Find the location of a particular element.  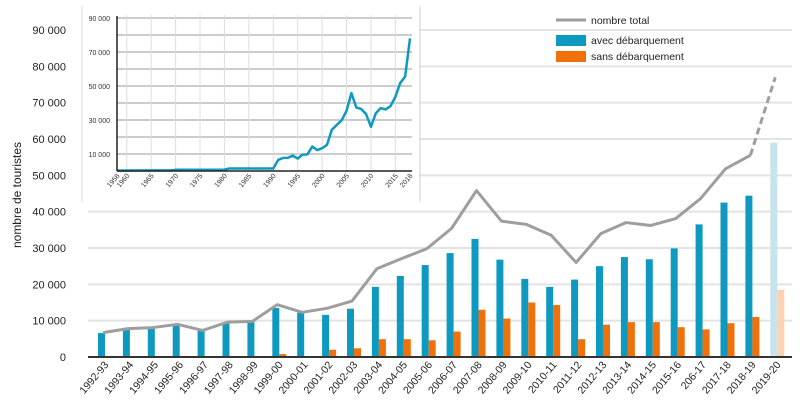

inset-gridlines is located at coordinates (264, 93).